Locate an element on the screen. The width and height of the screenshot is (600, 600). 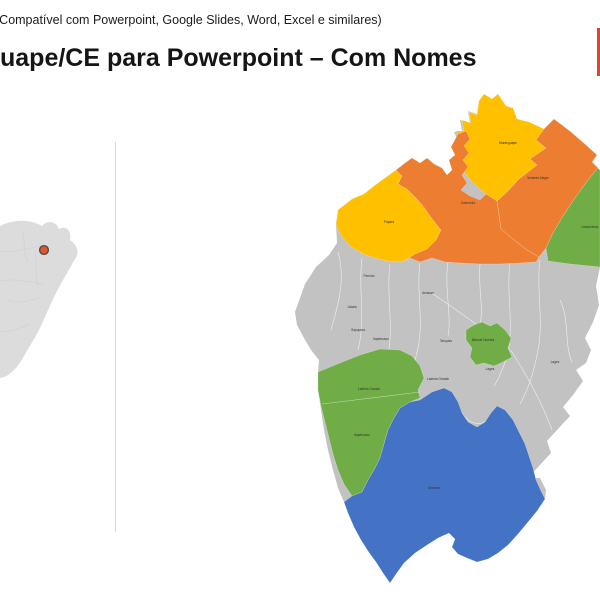
district-label: Papara is located at coordinates (389, 222).